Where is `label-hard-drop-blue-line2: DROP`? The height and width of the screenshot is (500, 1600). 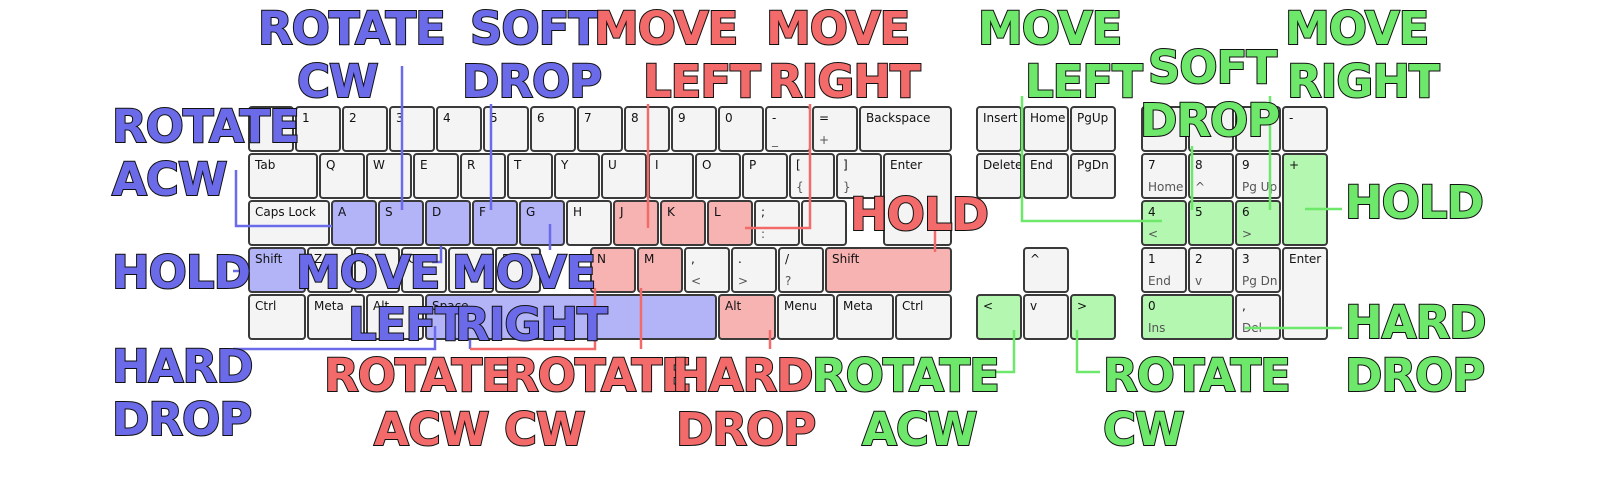 label-hard-drop-blue-line2: DROP is located at coordinates (182, 419).